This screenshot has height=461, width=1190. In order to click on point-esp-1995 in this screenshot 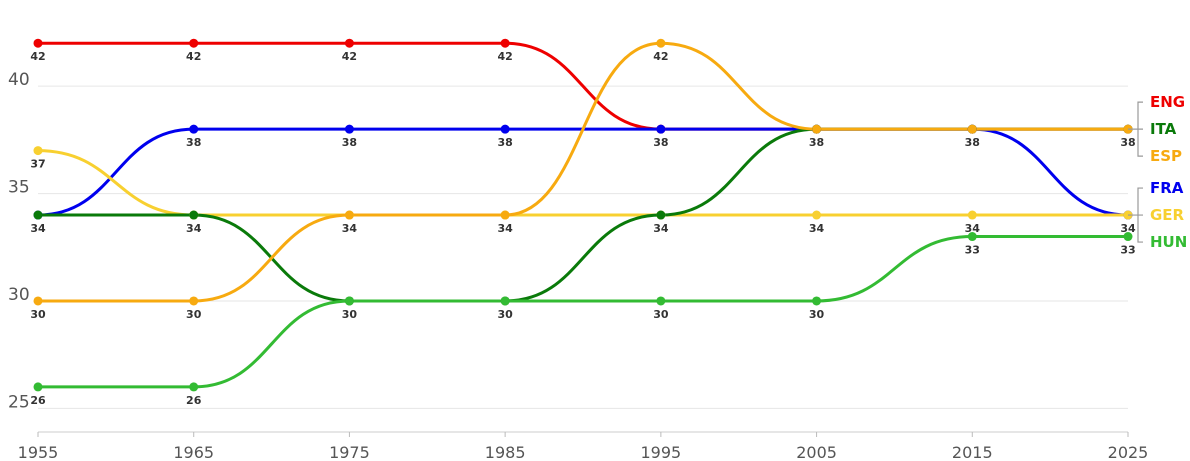, I will do `click(661, 43)`.